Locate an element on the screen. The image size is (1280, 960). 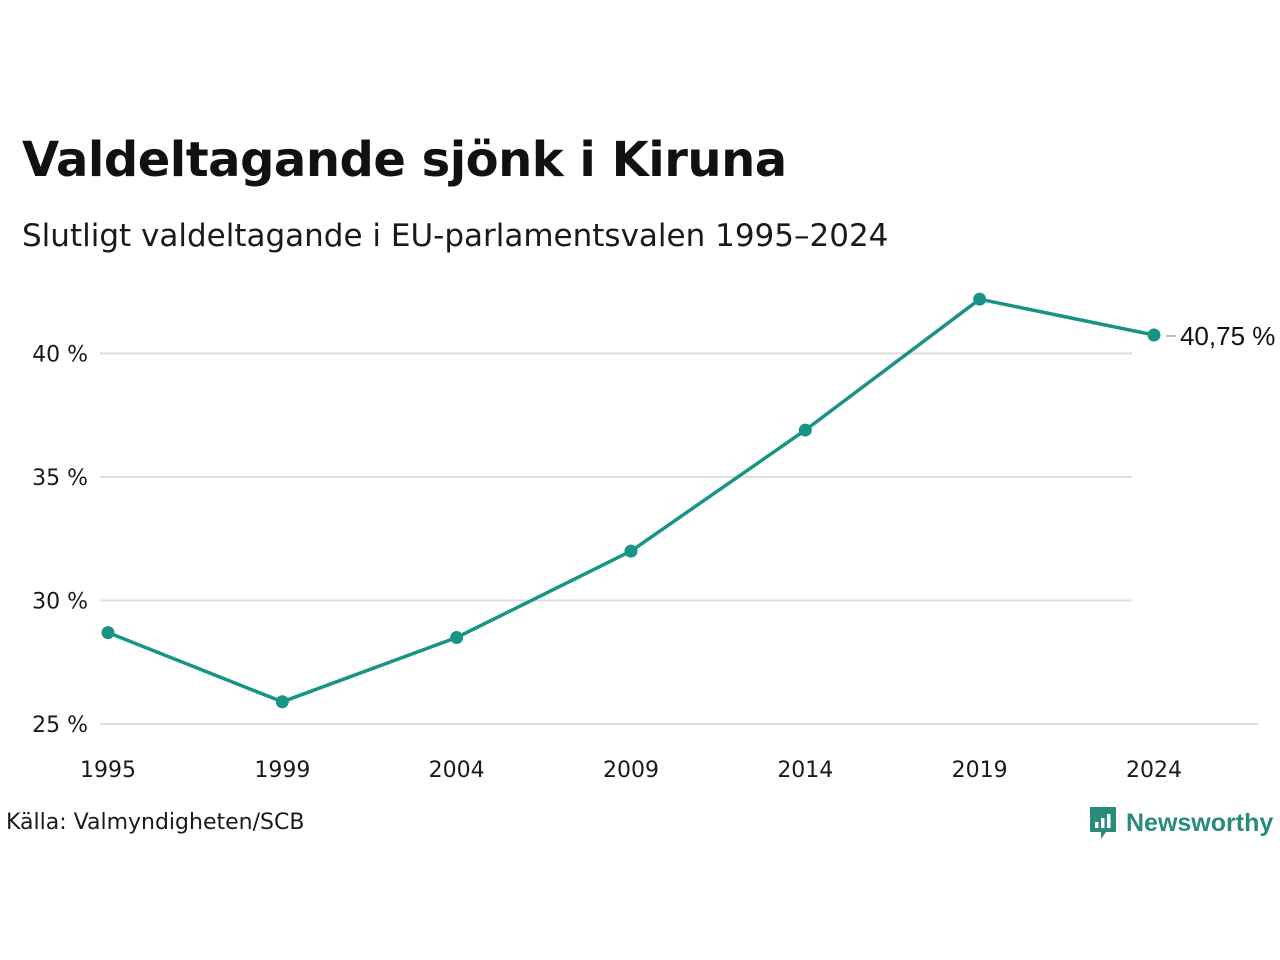
y-tick-label: 40 % is located at coordinates (60, 355).